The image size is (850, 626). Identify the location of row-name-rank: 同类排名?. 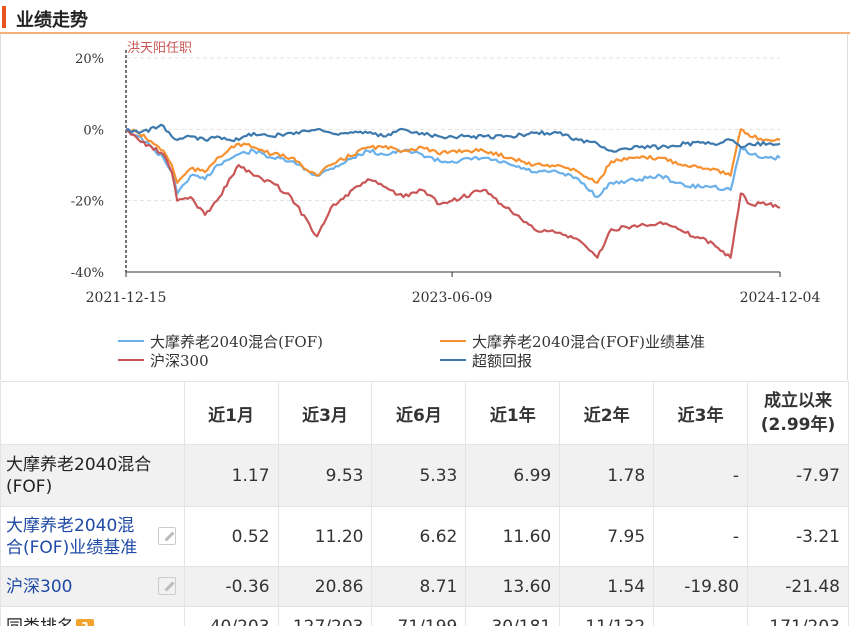
(92, 616).